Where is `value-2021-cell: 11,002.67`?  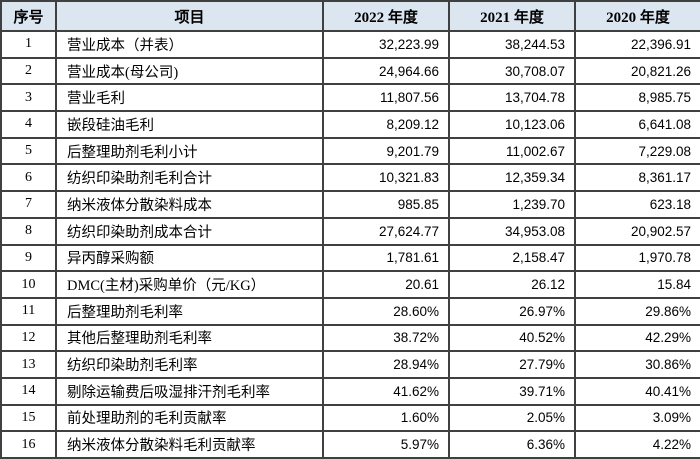
value-2021-cell: 11,002.67 is located at coordinates (512, 151).